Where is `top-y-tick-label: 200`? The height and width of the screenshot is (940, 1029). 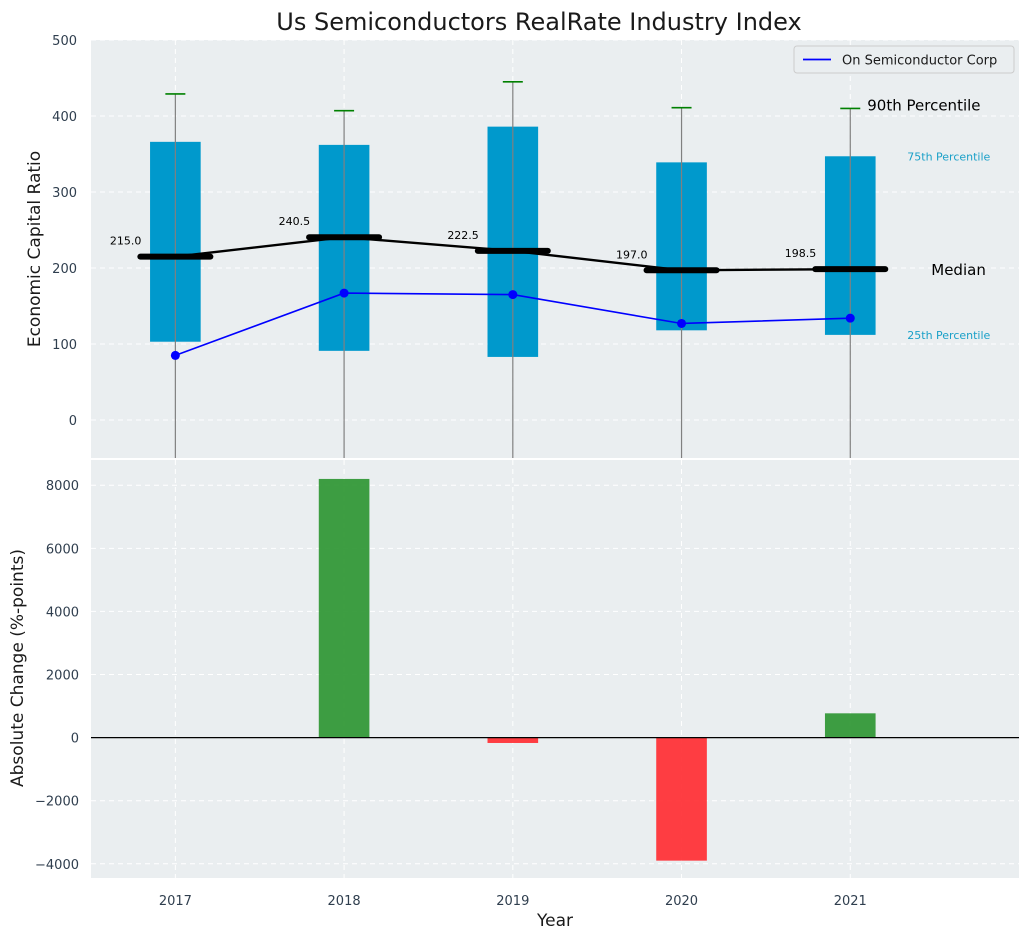 top-y-tick-label: 200 is located at coordinates (64, 269).